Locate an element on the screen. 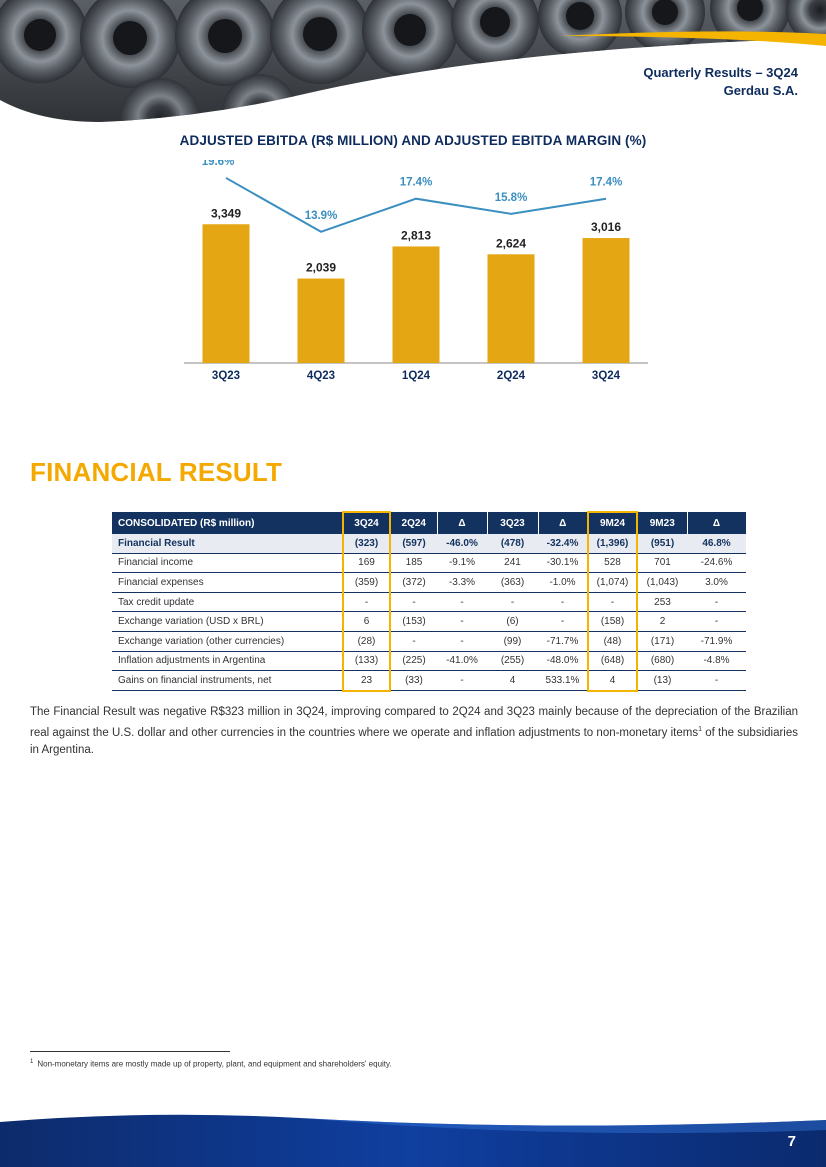 The height and width of the screenshot is (1167, 826). table-cell: -24.6% is located at coordinates (716, 563).